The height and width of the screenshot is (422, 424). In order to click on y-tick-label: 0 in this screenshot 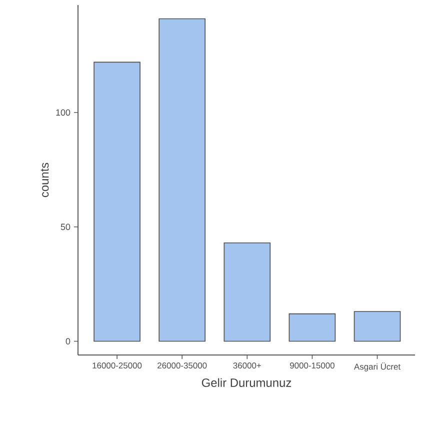, I will do `click(68, 341)`.